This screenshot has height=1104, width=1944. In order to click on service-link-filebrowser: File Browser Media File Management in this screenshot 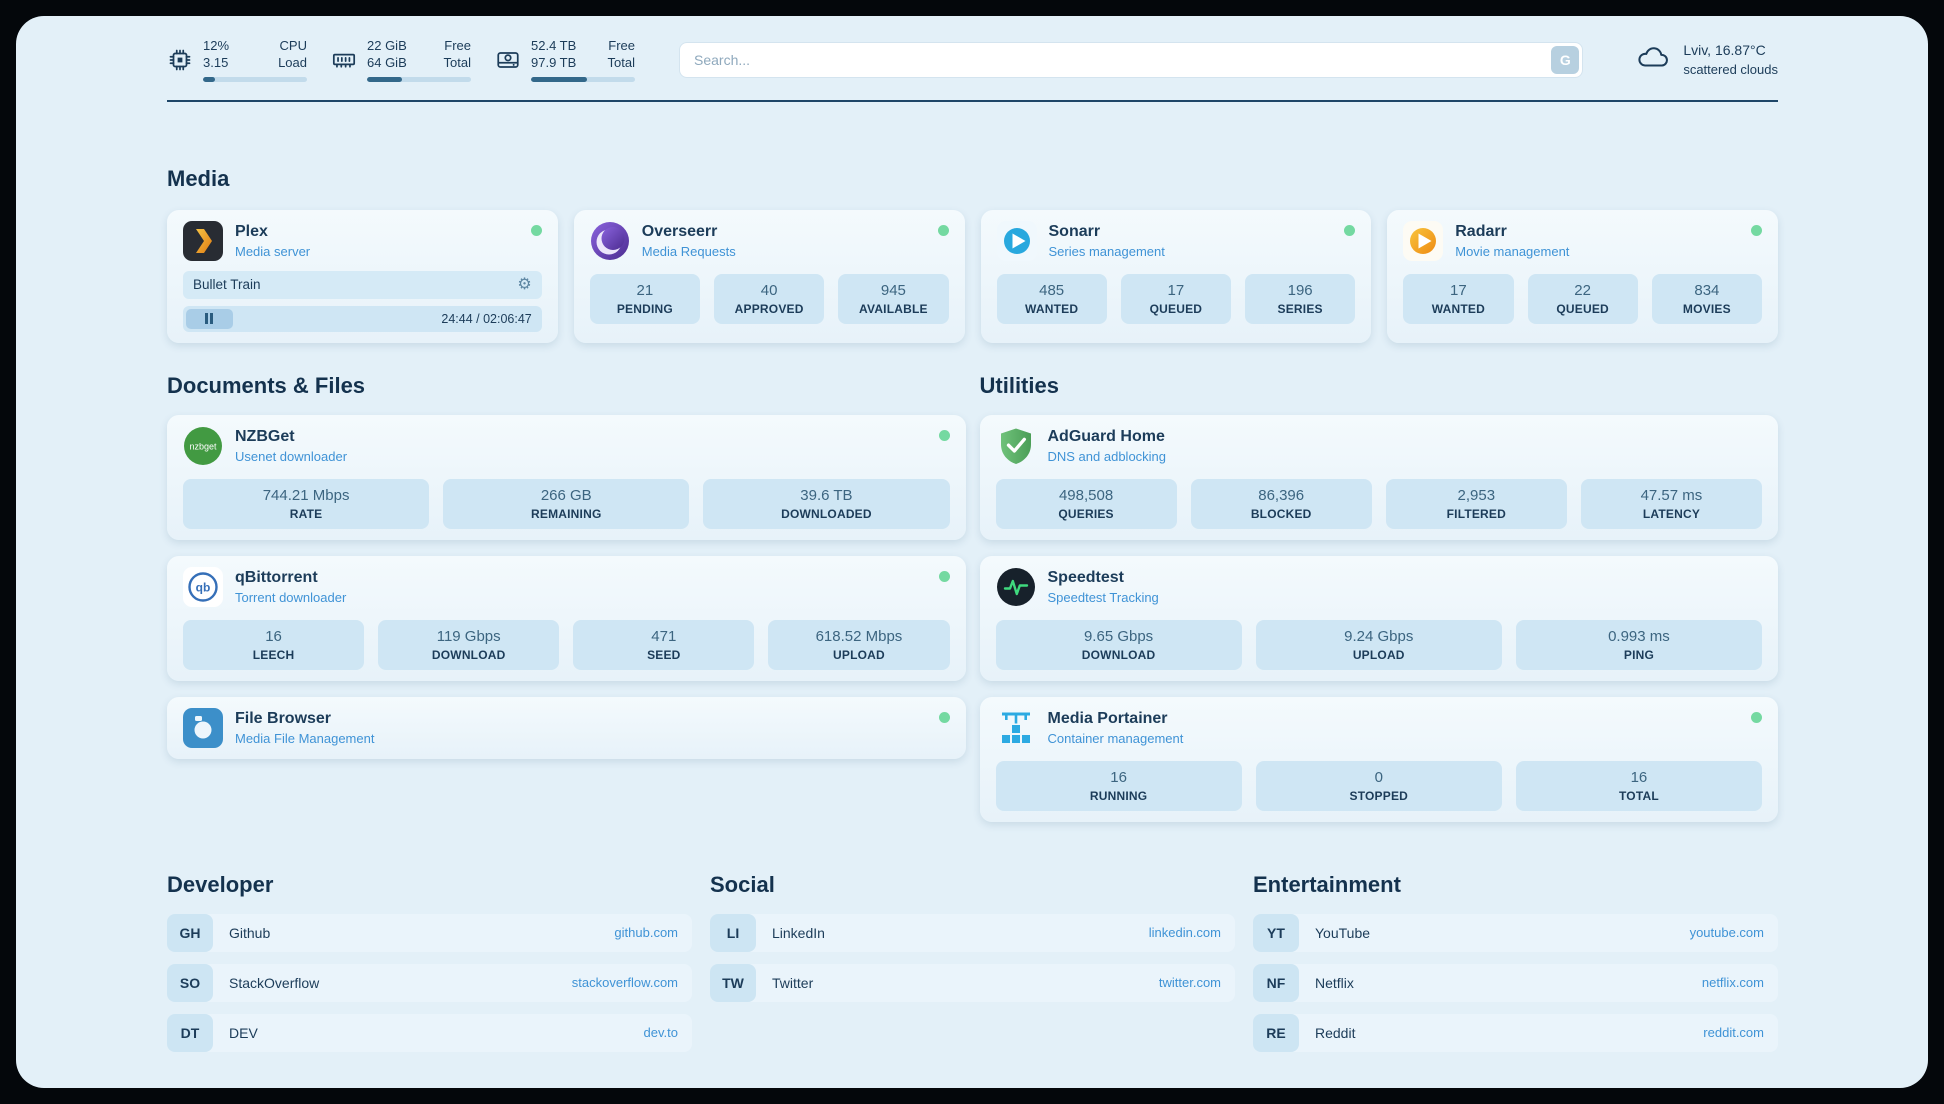, I will do `click(566, 727)`.